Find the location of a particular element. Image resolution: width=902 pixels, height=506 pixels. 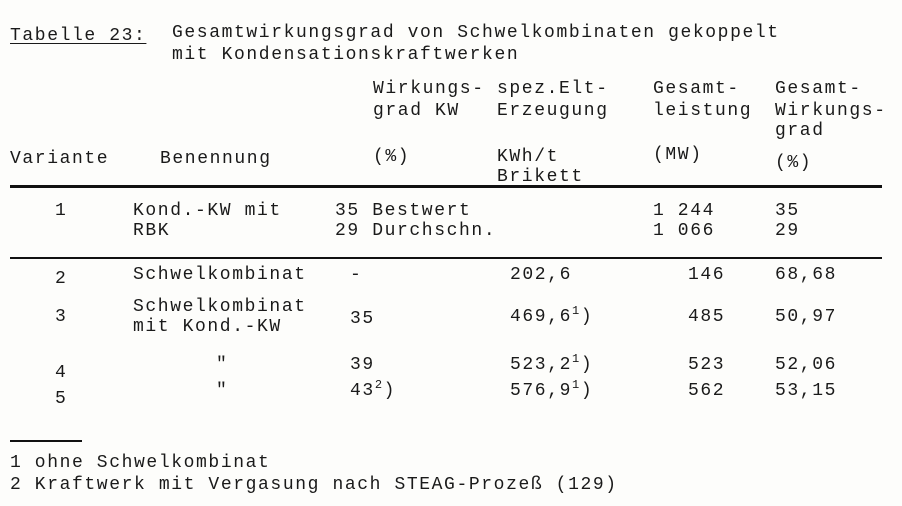

elt-value: 576,9 is located at coordinates (541, 391).